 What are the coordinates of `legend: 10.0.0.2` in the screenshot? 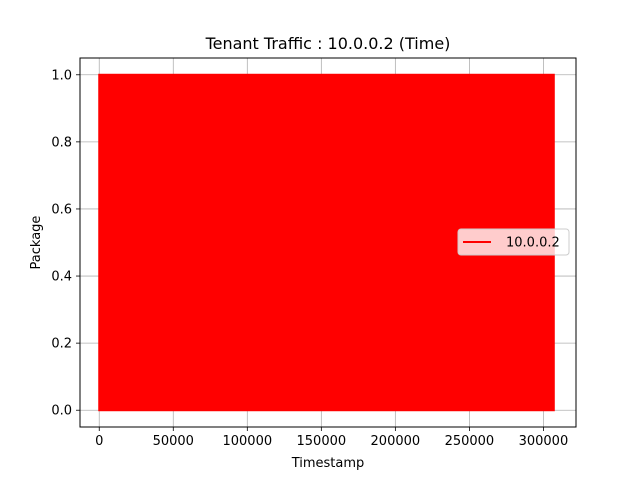 It's located at (513, 242).